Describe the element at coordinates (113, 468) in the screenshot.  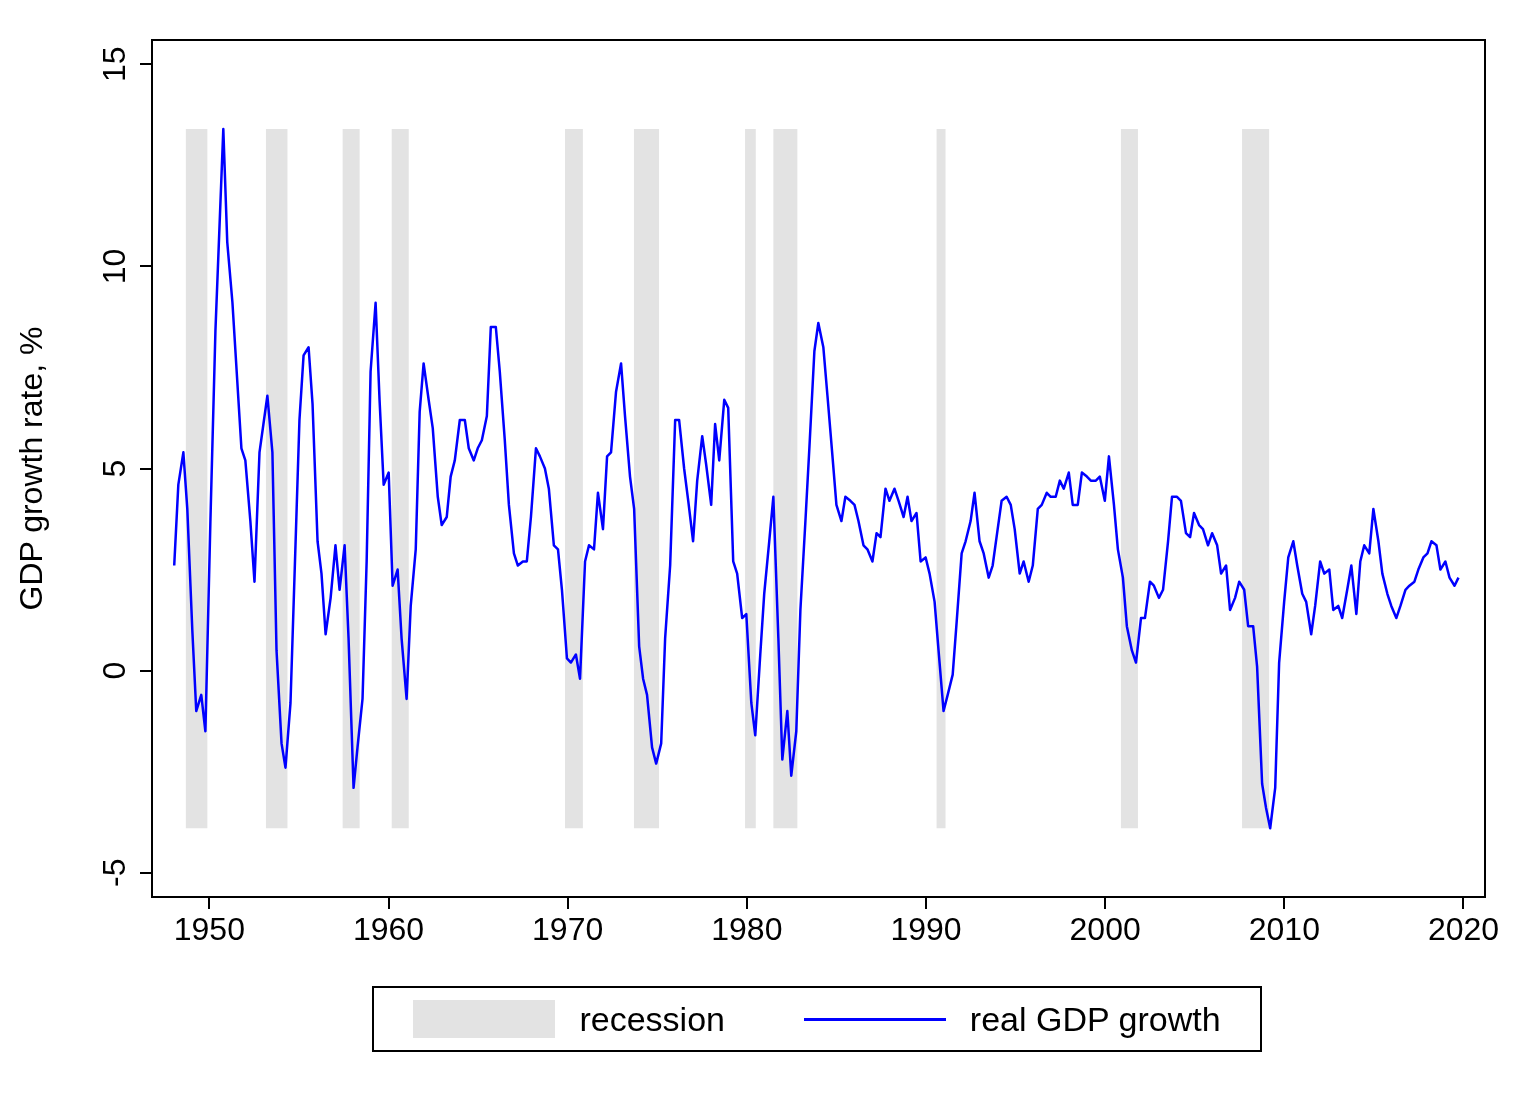
I see `y-tick-label: 5` at that location.